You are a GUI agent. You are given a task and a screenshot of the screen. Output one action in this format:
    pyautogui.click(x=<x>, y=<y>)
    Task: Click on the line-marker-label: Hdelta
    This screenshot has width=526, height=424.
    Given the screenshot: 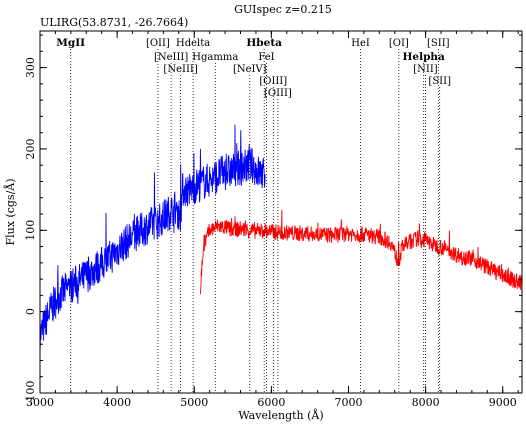 What is the action you would take?
    pyautogui.click(x=193, y=43)
    